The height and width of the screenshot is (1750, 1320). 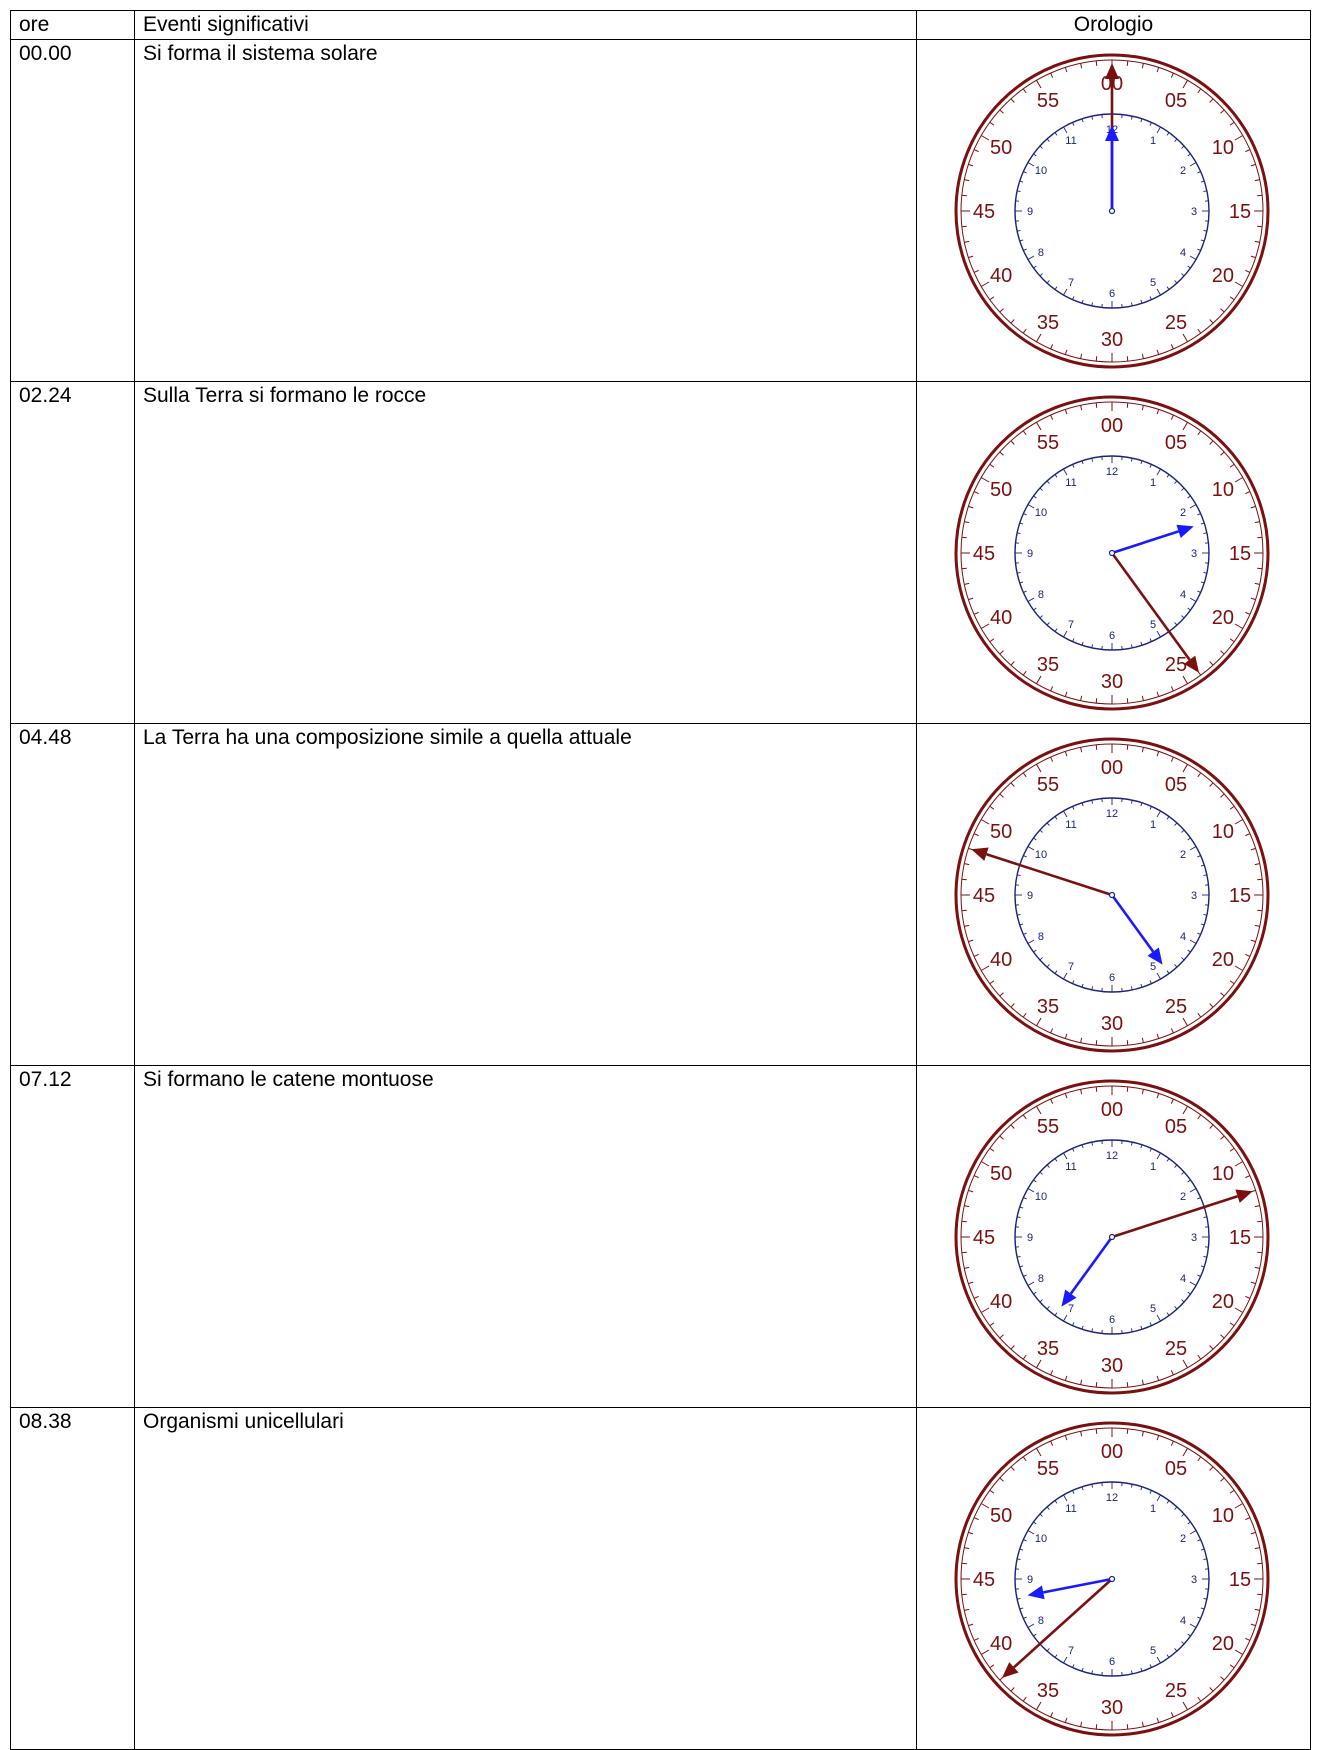 I want to click on row-event: Si forma il sistema solare, so click(x=526, y=211).